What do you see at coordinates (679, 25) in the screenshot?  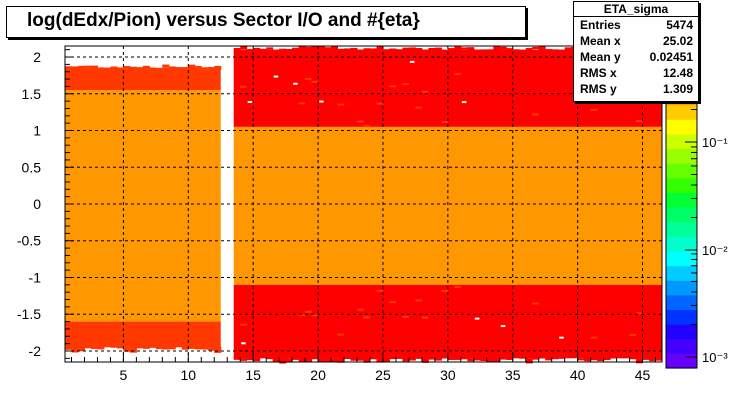 I see `stats-value: 5474` at bounding box center [679, 25].